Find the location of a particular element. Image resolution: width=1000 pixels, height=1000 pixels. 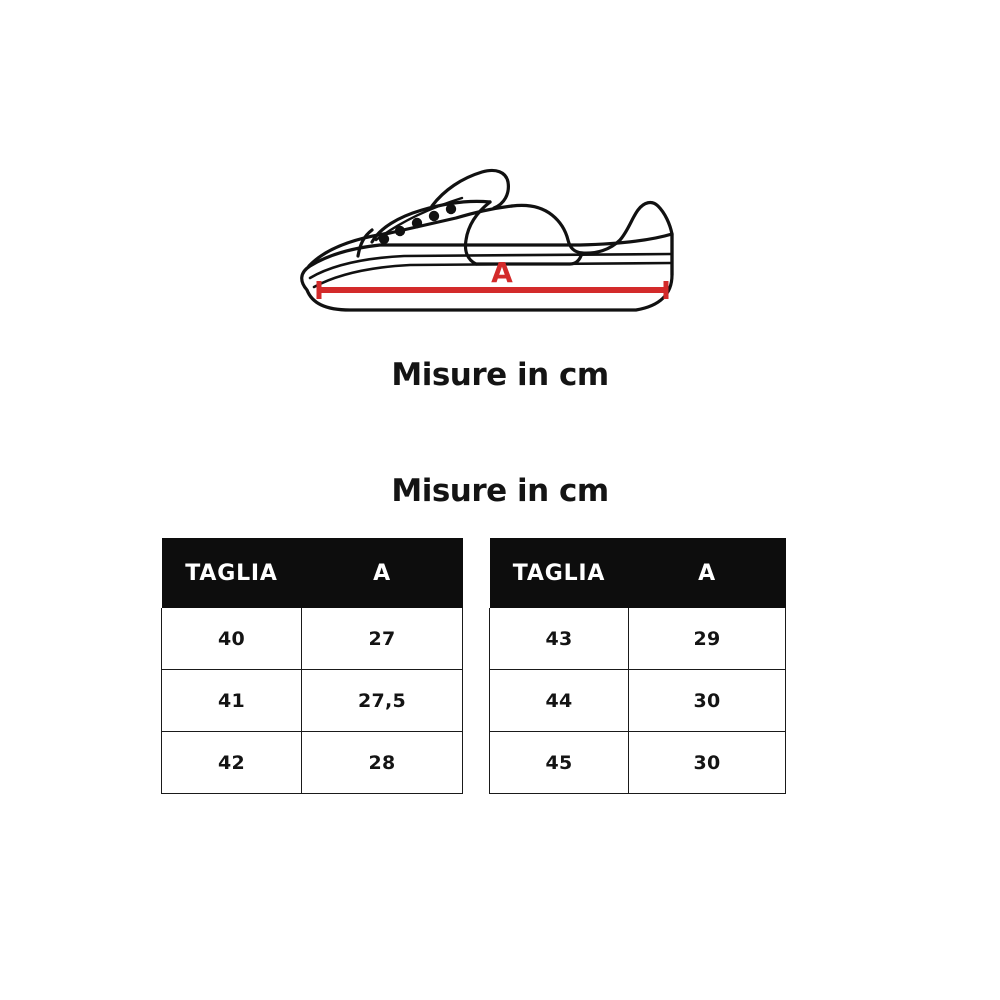

table-row: 44 30 is located at coordinates (637, 700).